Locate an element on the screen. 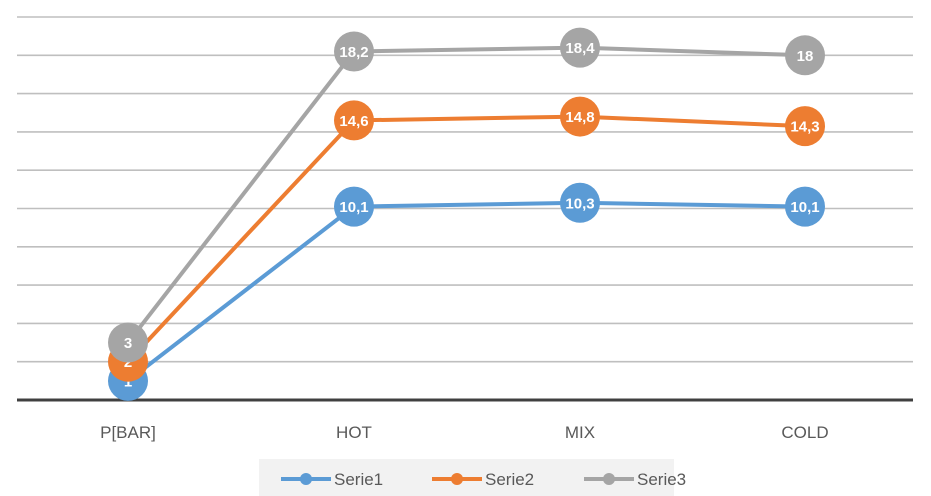 This screenshot has height=496, width=931. data-label: 18,4 is located at coordinates (580, 48).